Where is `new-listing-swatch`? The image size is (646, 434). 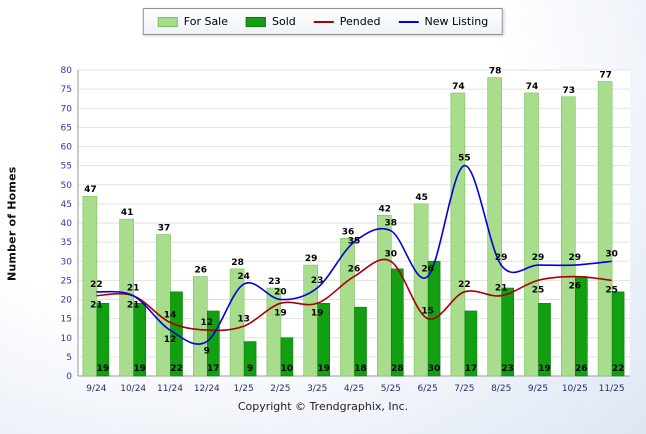
new-listing-swatch is located at coordinates (408, 21).